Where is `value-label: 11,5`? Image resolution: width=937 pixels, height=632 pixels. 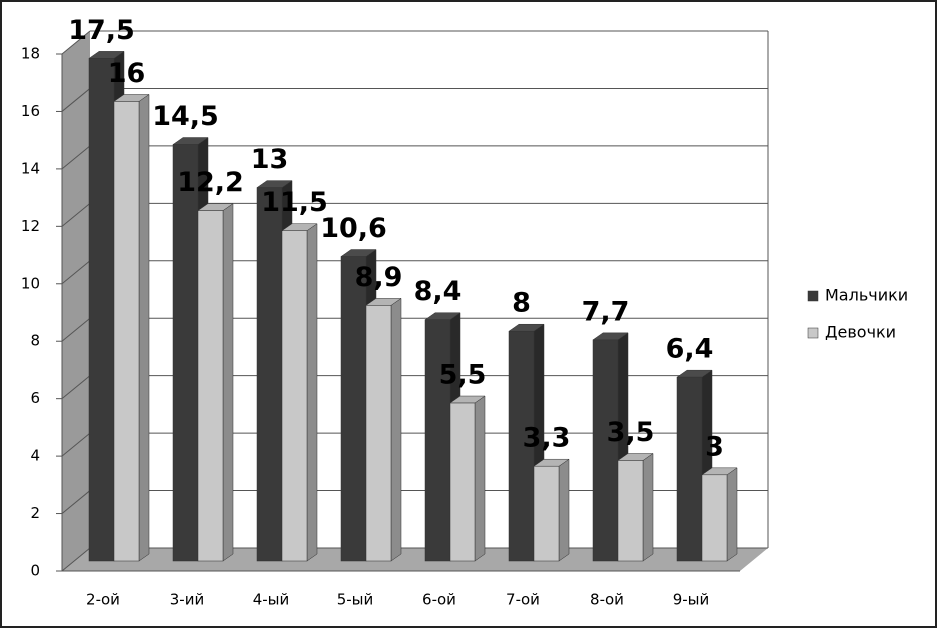
value-label: 11,5 is located at coordinates (294, 202).